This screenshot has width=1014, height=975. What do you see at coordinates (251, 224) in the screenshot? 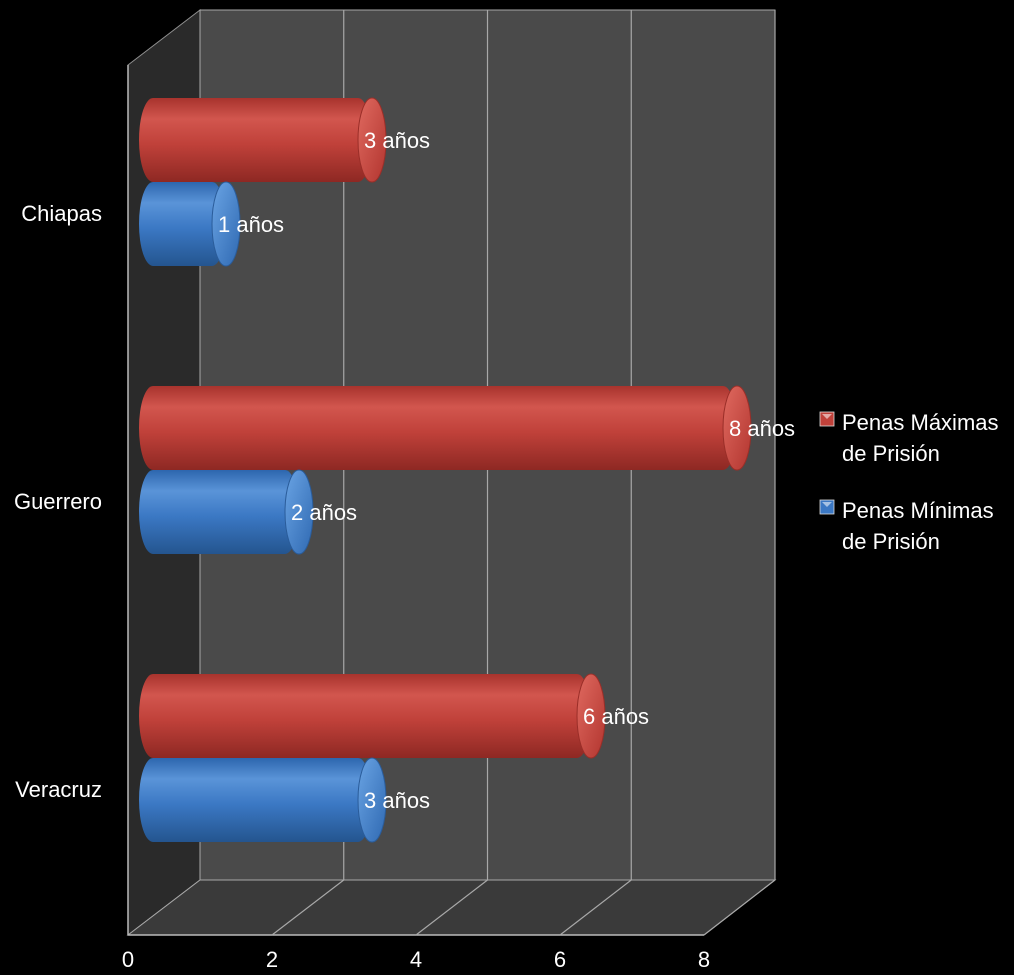
I see `data-label: 1 años` at bounding box center [251, 224].